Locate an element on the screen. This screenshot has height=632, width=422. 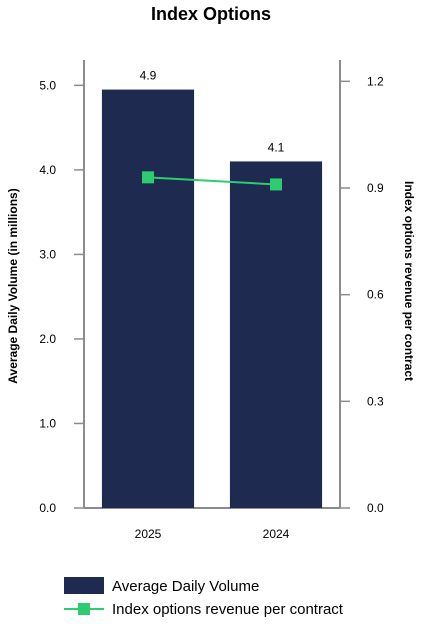
legend-swatch-bar is located at coordinates (84, 585).